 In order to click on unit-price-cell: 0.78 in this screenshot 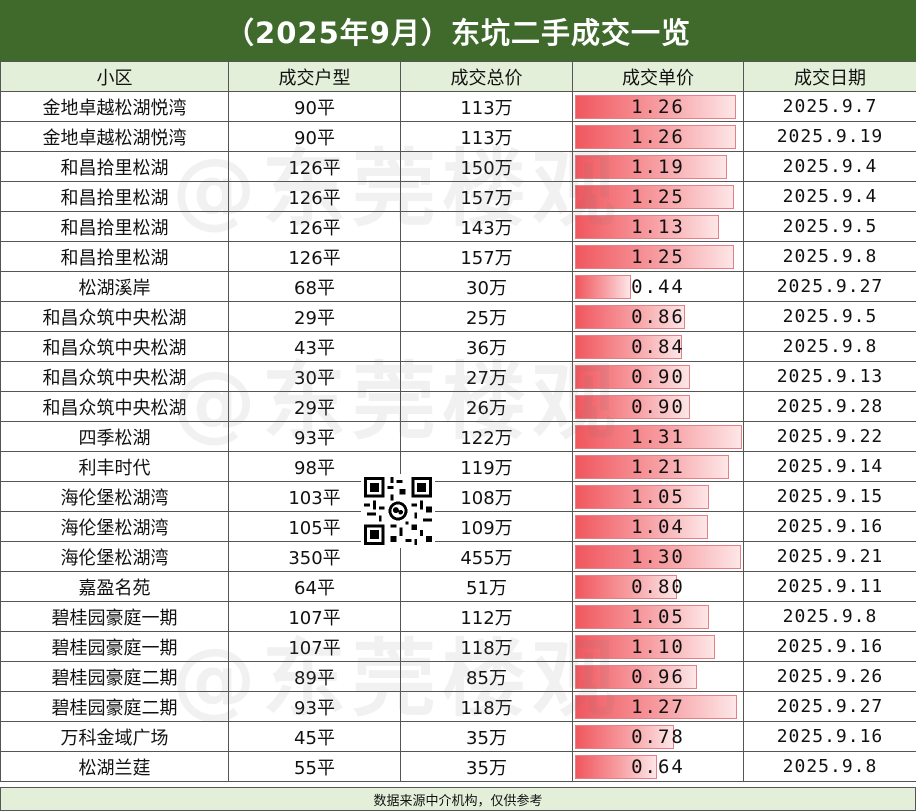, I will do `click(658, 736)`.